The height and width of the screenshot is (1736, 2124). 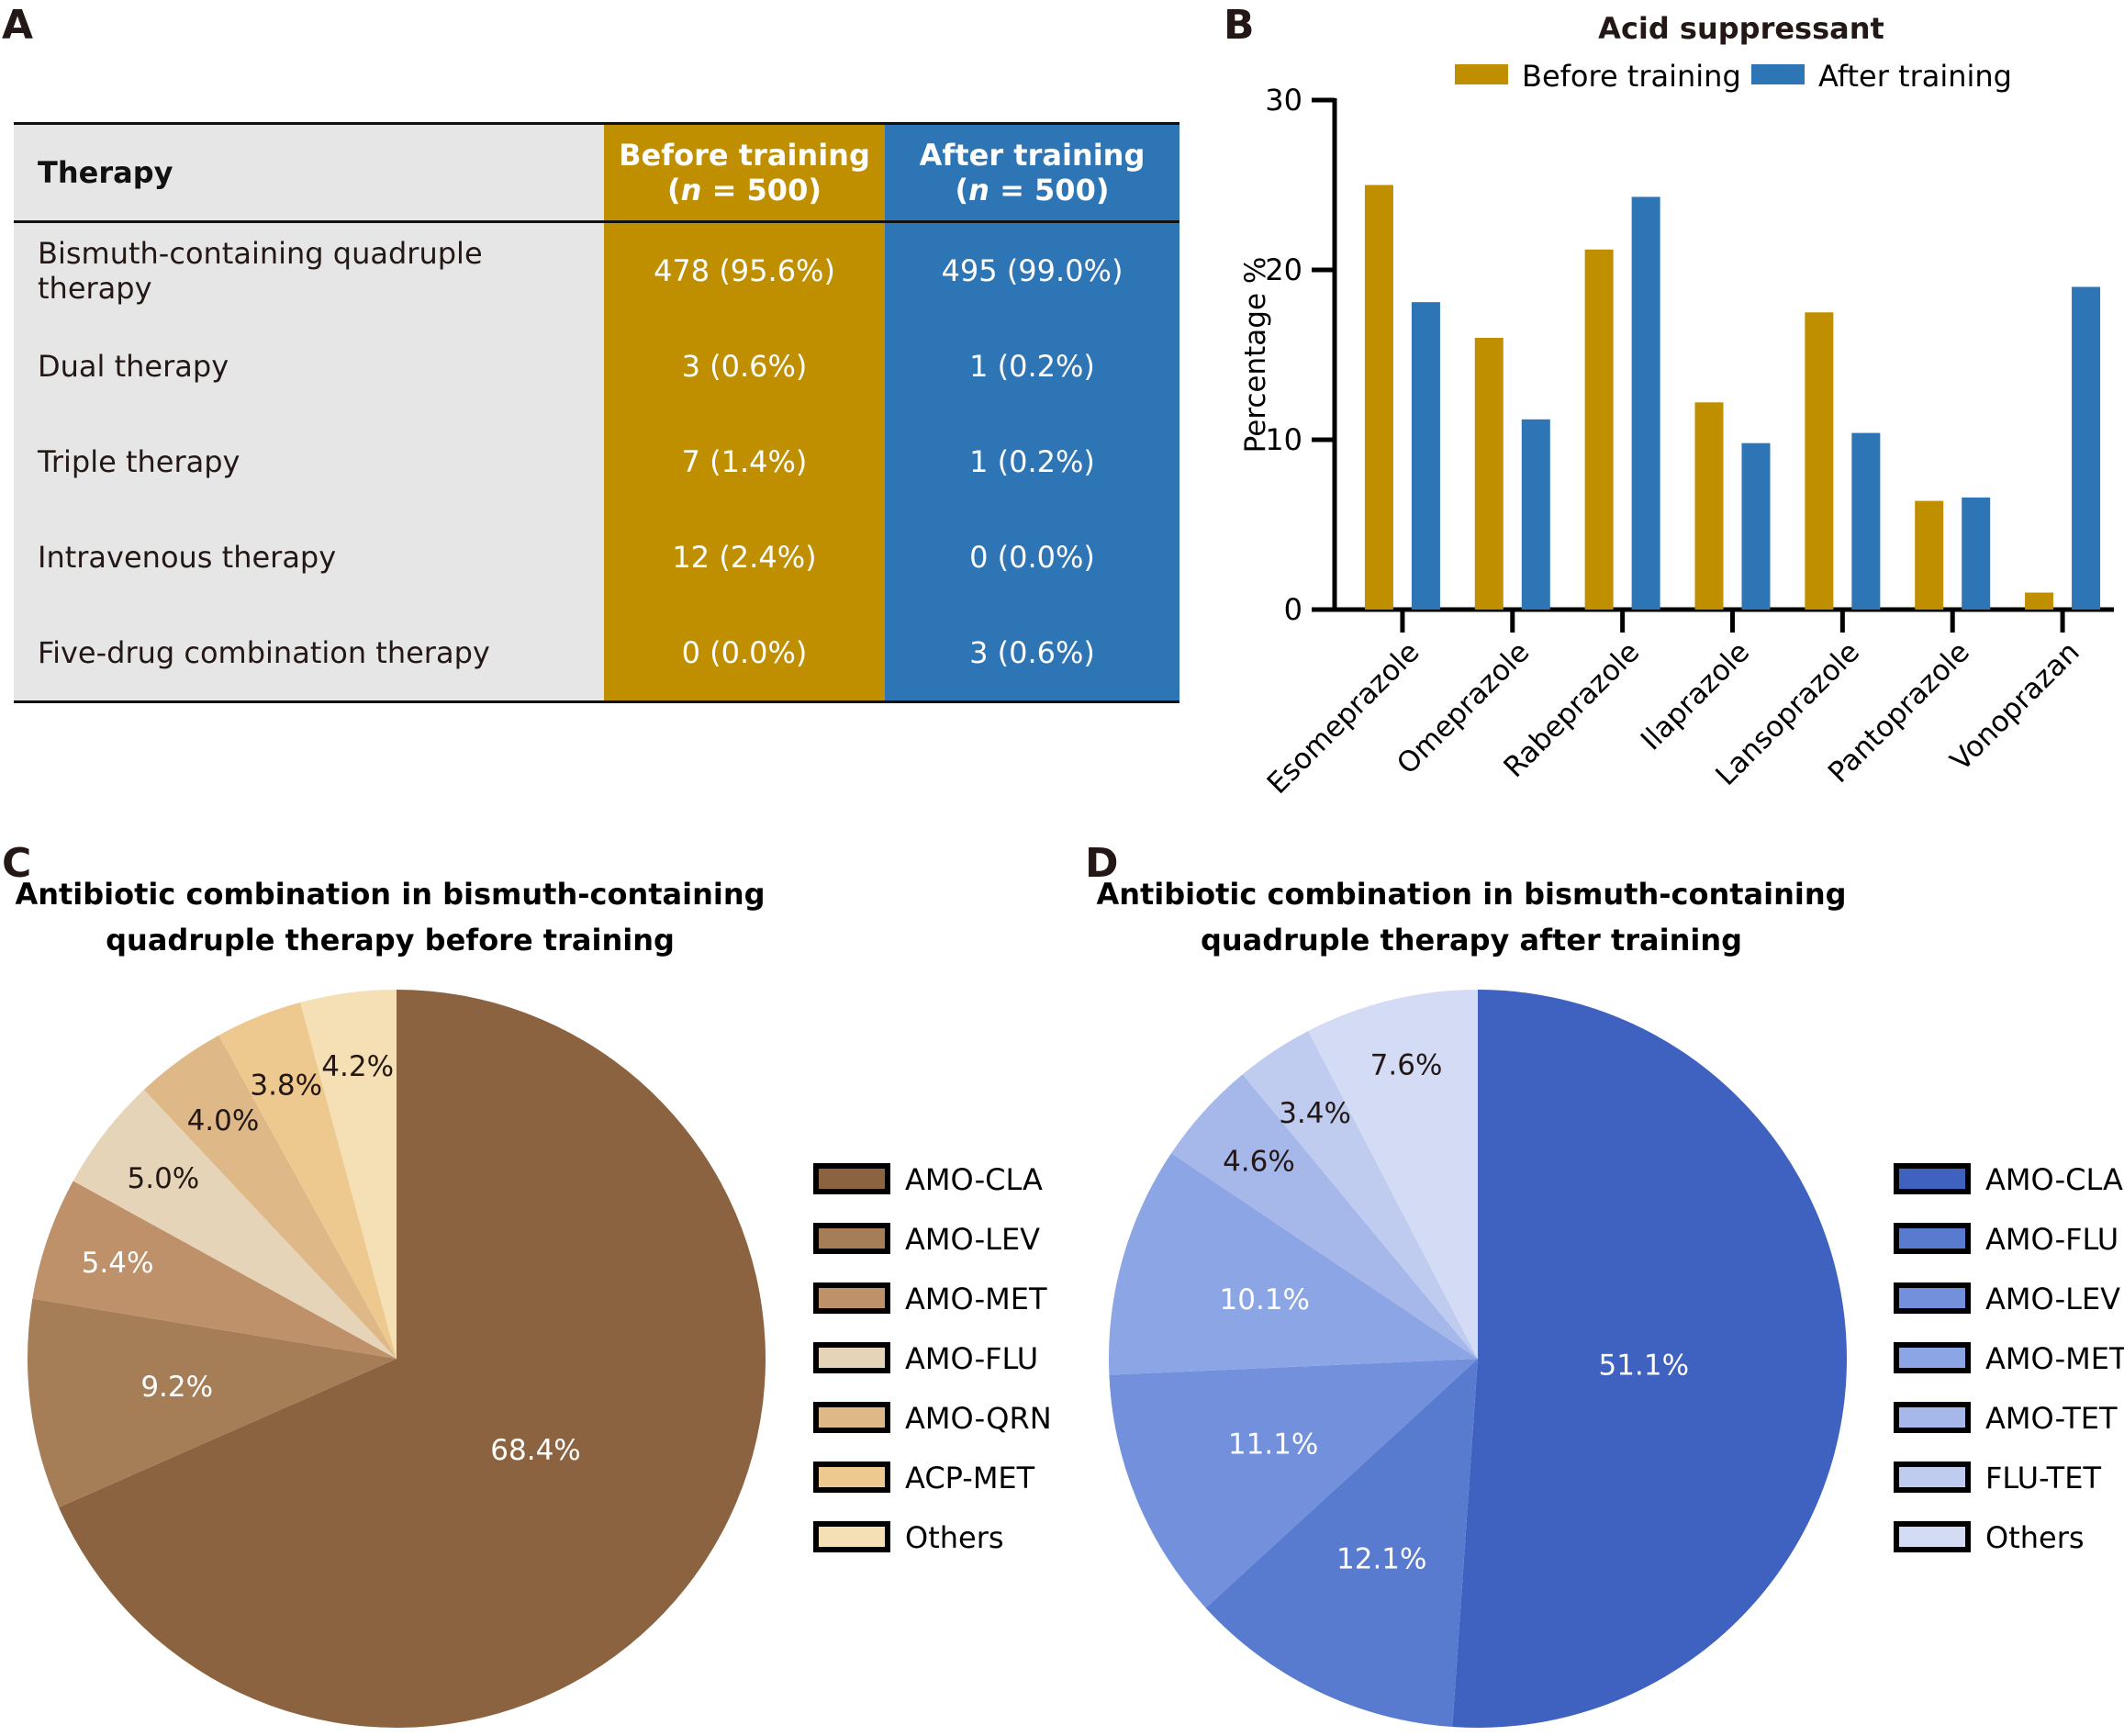 I want to click on header-before-n: (n = 500), so click(x=744, y=190).